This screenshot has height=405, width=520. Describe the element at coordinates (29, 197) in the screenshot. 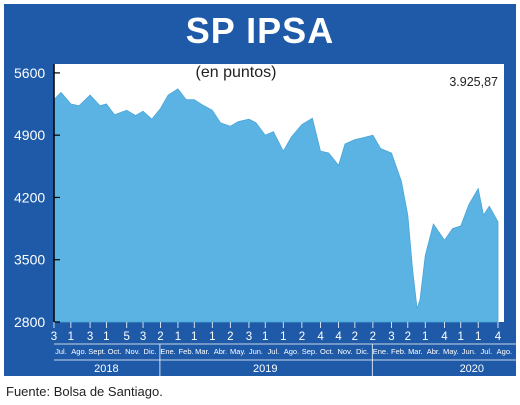

I see `y-tick-label: 4200` at that location.